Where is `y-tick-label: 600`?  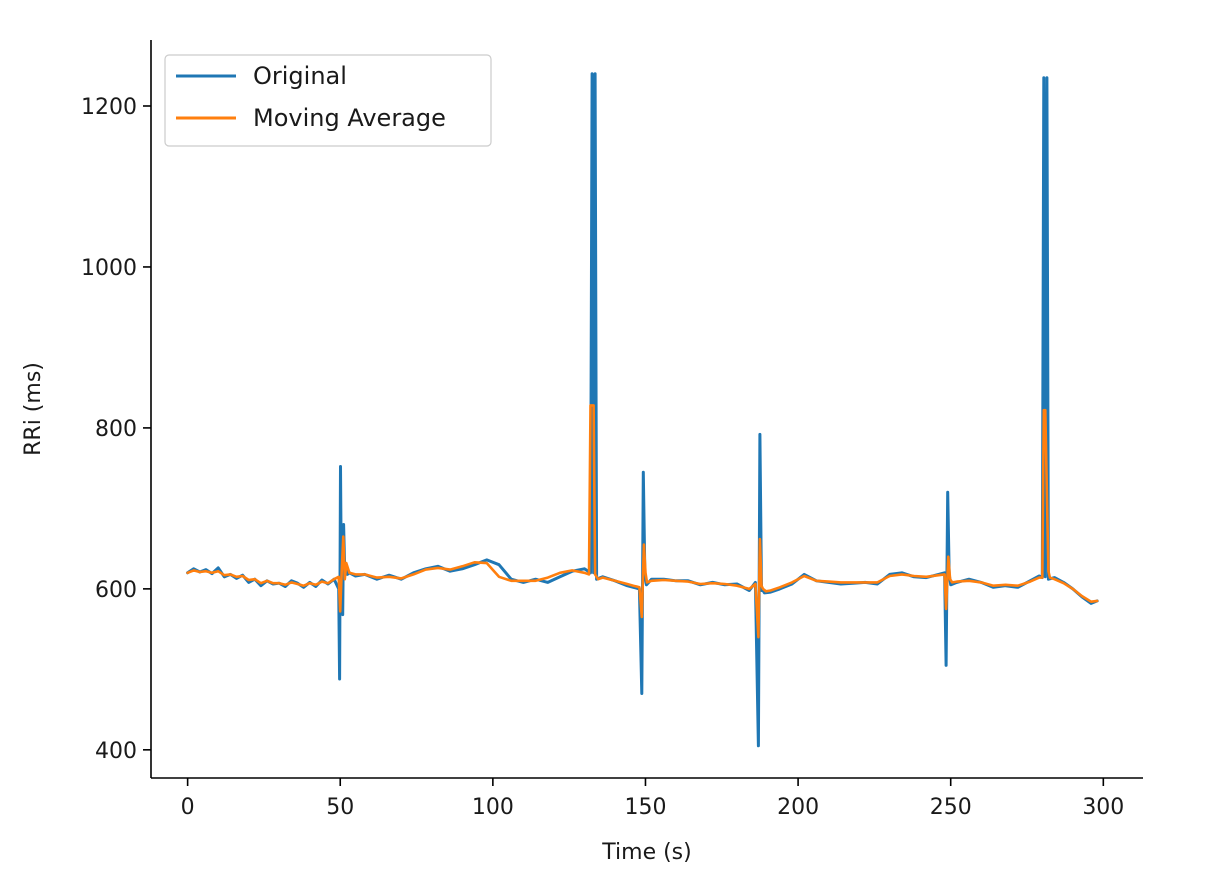
y-tick-label: 600 is located at coordinates (116, 590).